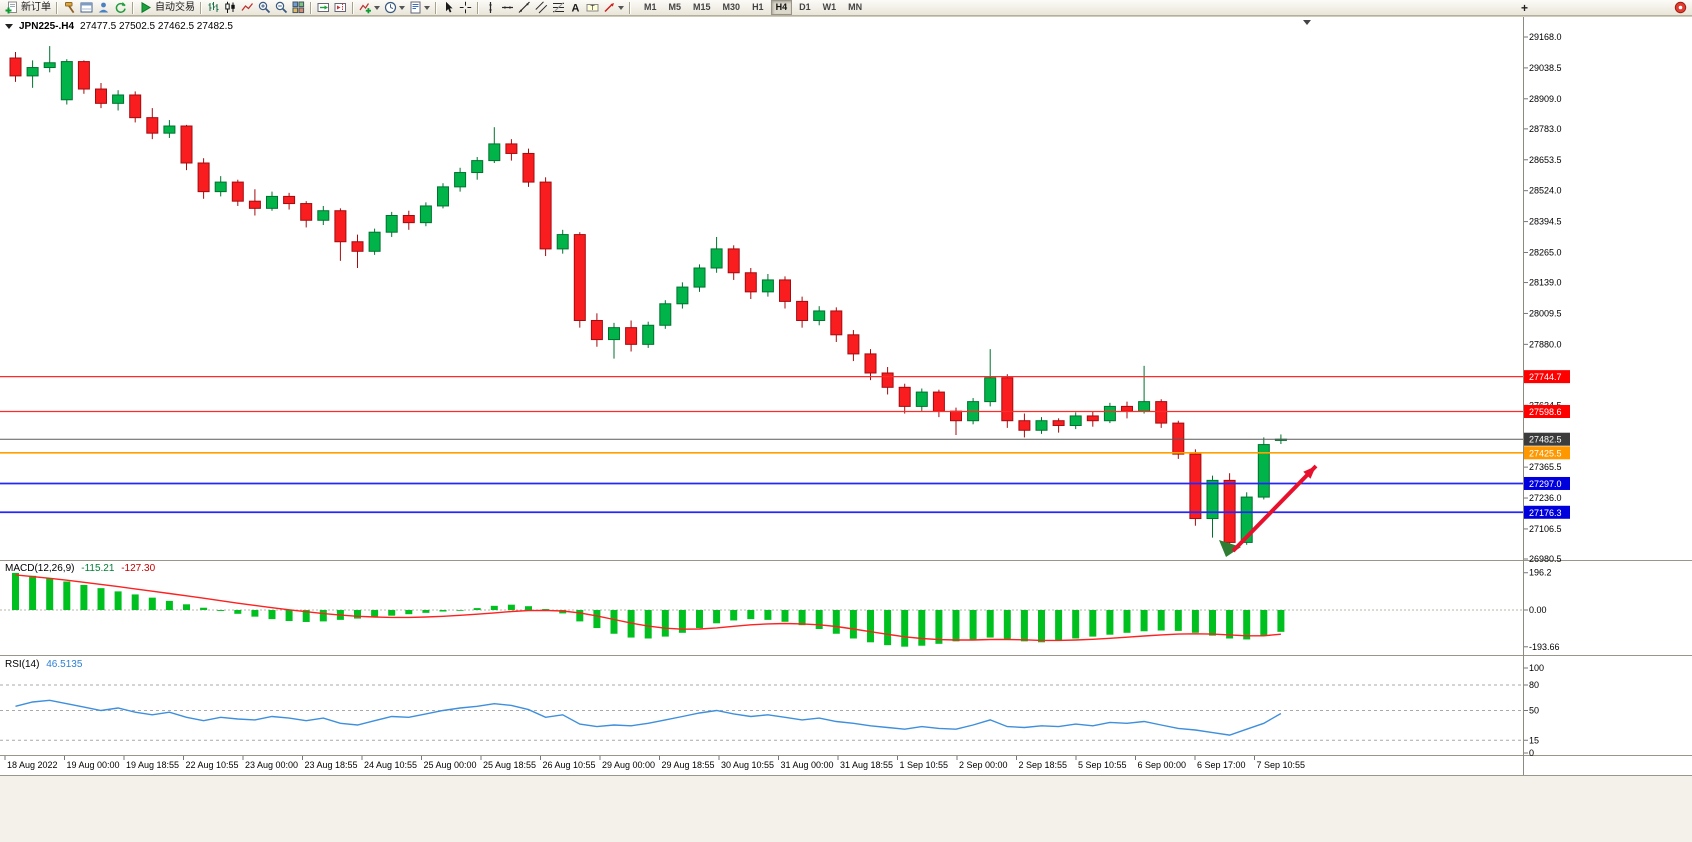 The width and height of the screenshot is (1692, 842). What do you see at coordinates (28, 7) in the screenshot?
I see `new-order-button: 新订单` at bounding box center [28, 7].